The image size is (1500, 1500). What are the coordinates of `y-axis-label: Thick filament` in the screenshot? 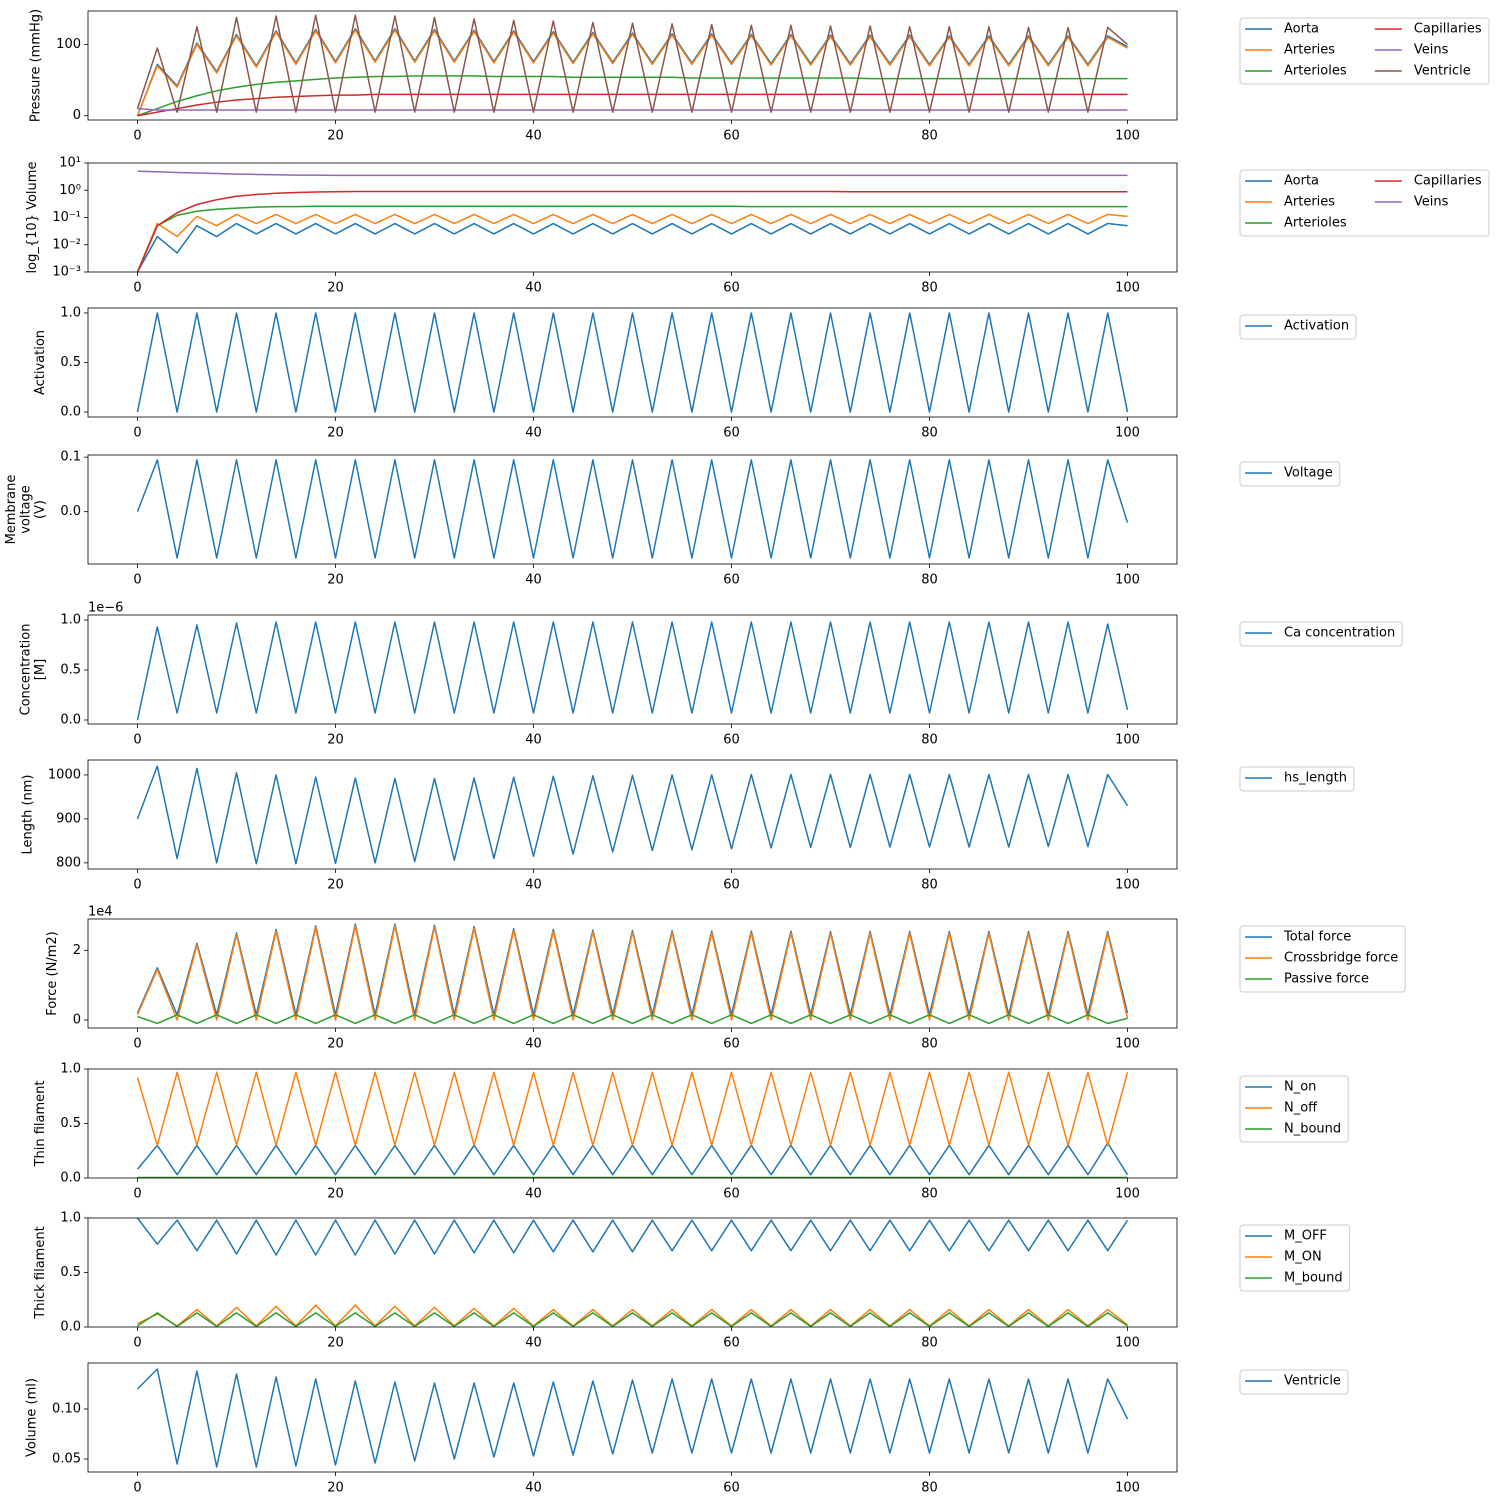 It's located at (40, 1272).